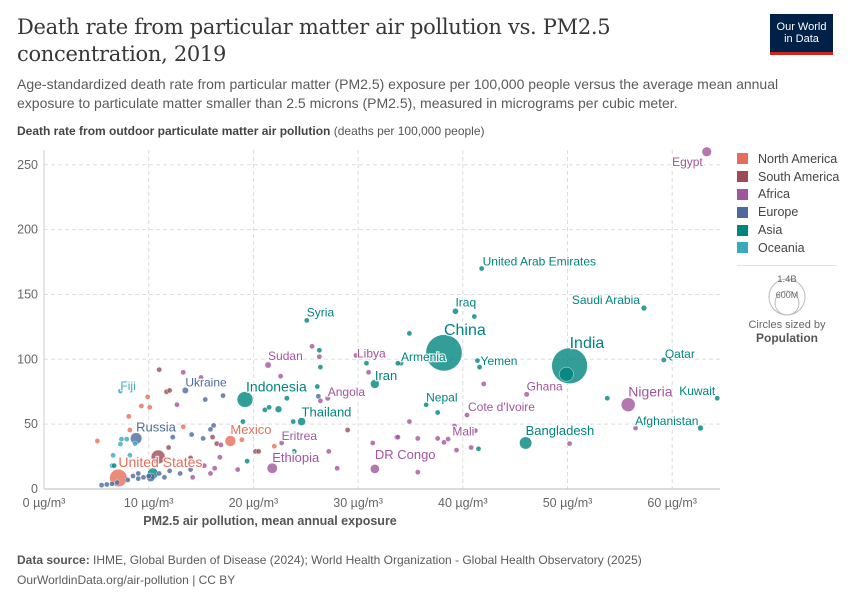 The height and width of the screenshot is (600, 850). I want to click on legend-item-africa: Africa, so click(788, 195).